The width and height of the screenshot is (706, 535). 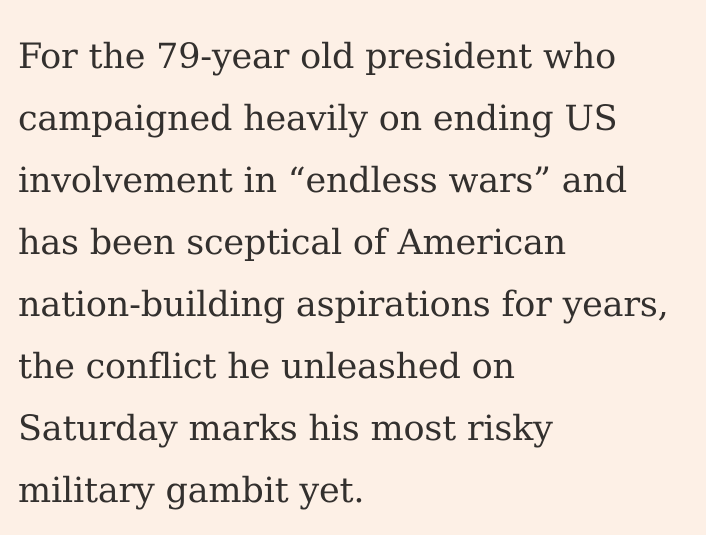 What do you see at coordinates (266, 367) in the screenshot?
I see `paragraph-line: the conflict he unleashed on` at bounding box center [266, 367].